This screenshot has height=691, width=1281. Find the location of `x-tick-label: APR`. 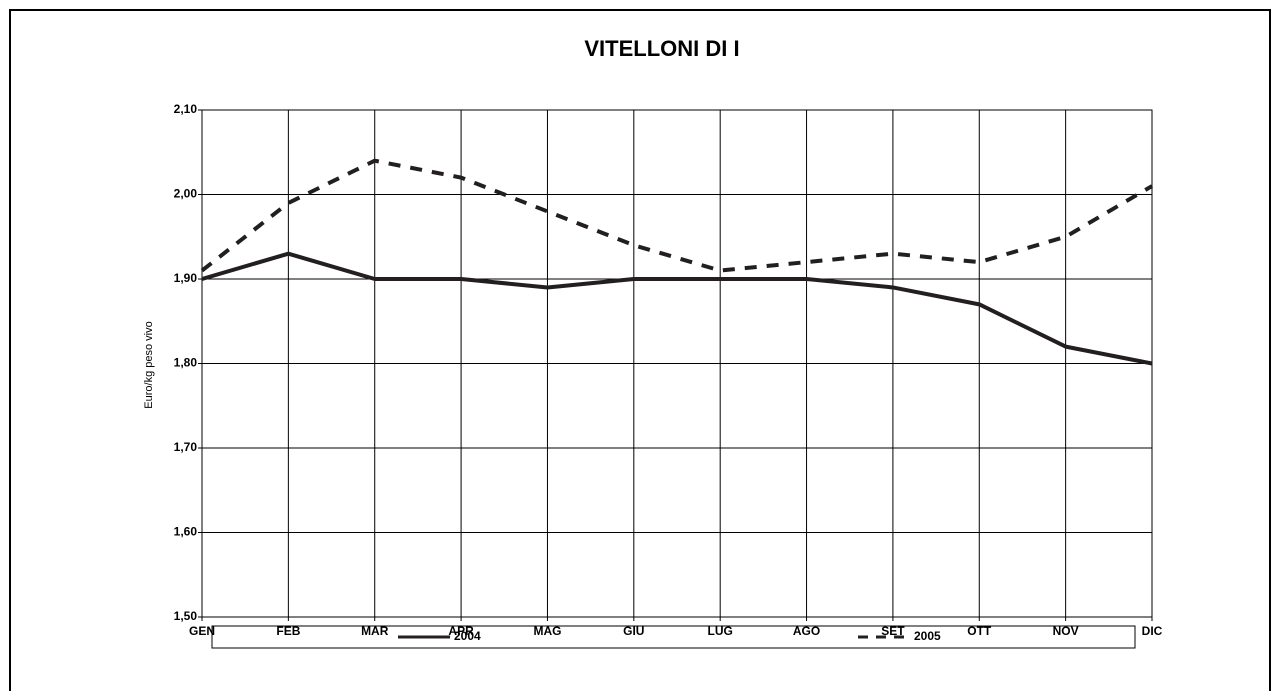

x-tick-label: APR is located at coordinates (461, 631).